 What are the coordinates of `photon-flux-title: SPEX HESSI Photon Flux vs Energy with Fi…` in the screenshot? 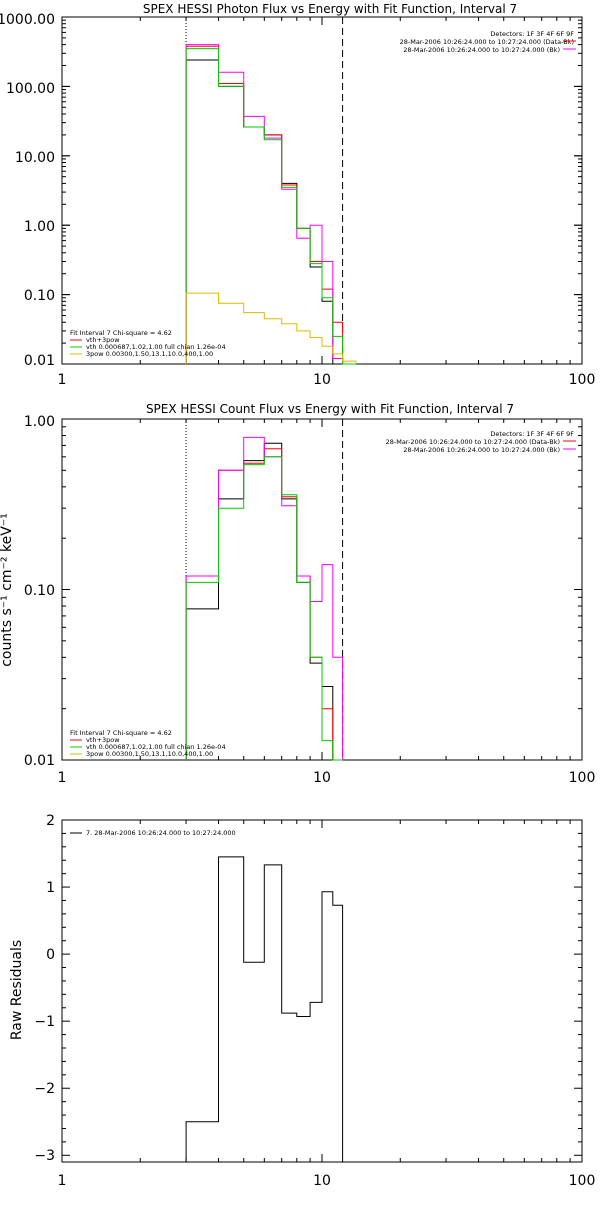 It's located at (330, 9).